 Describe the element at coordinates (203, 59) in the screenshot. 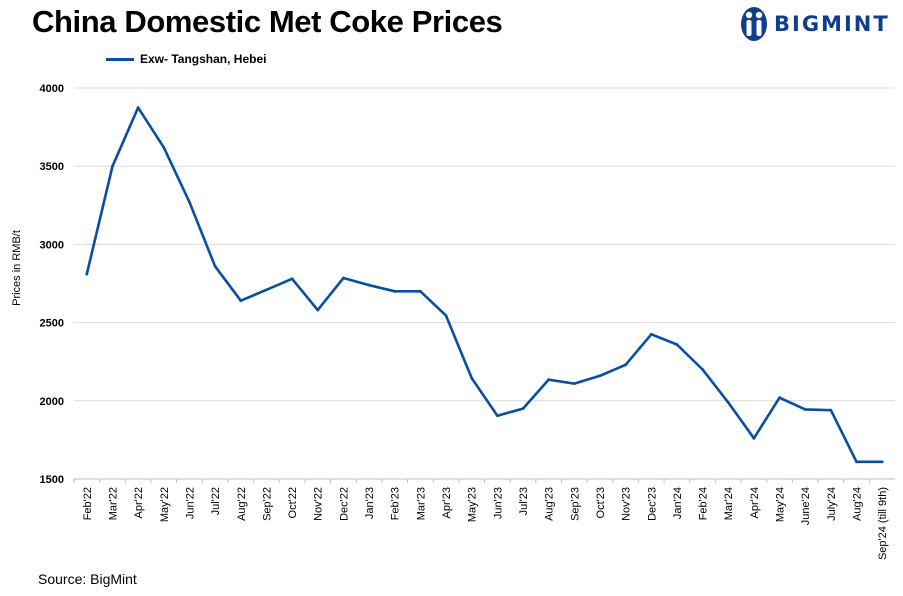

I see `legend-label: Exw- Tangshan, Hebei` at that location.